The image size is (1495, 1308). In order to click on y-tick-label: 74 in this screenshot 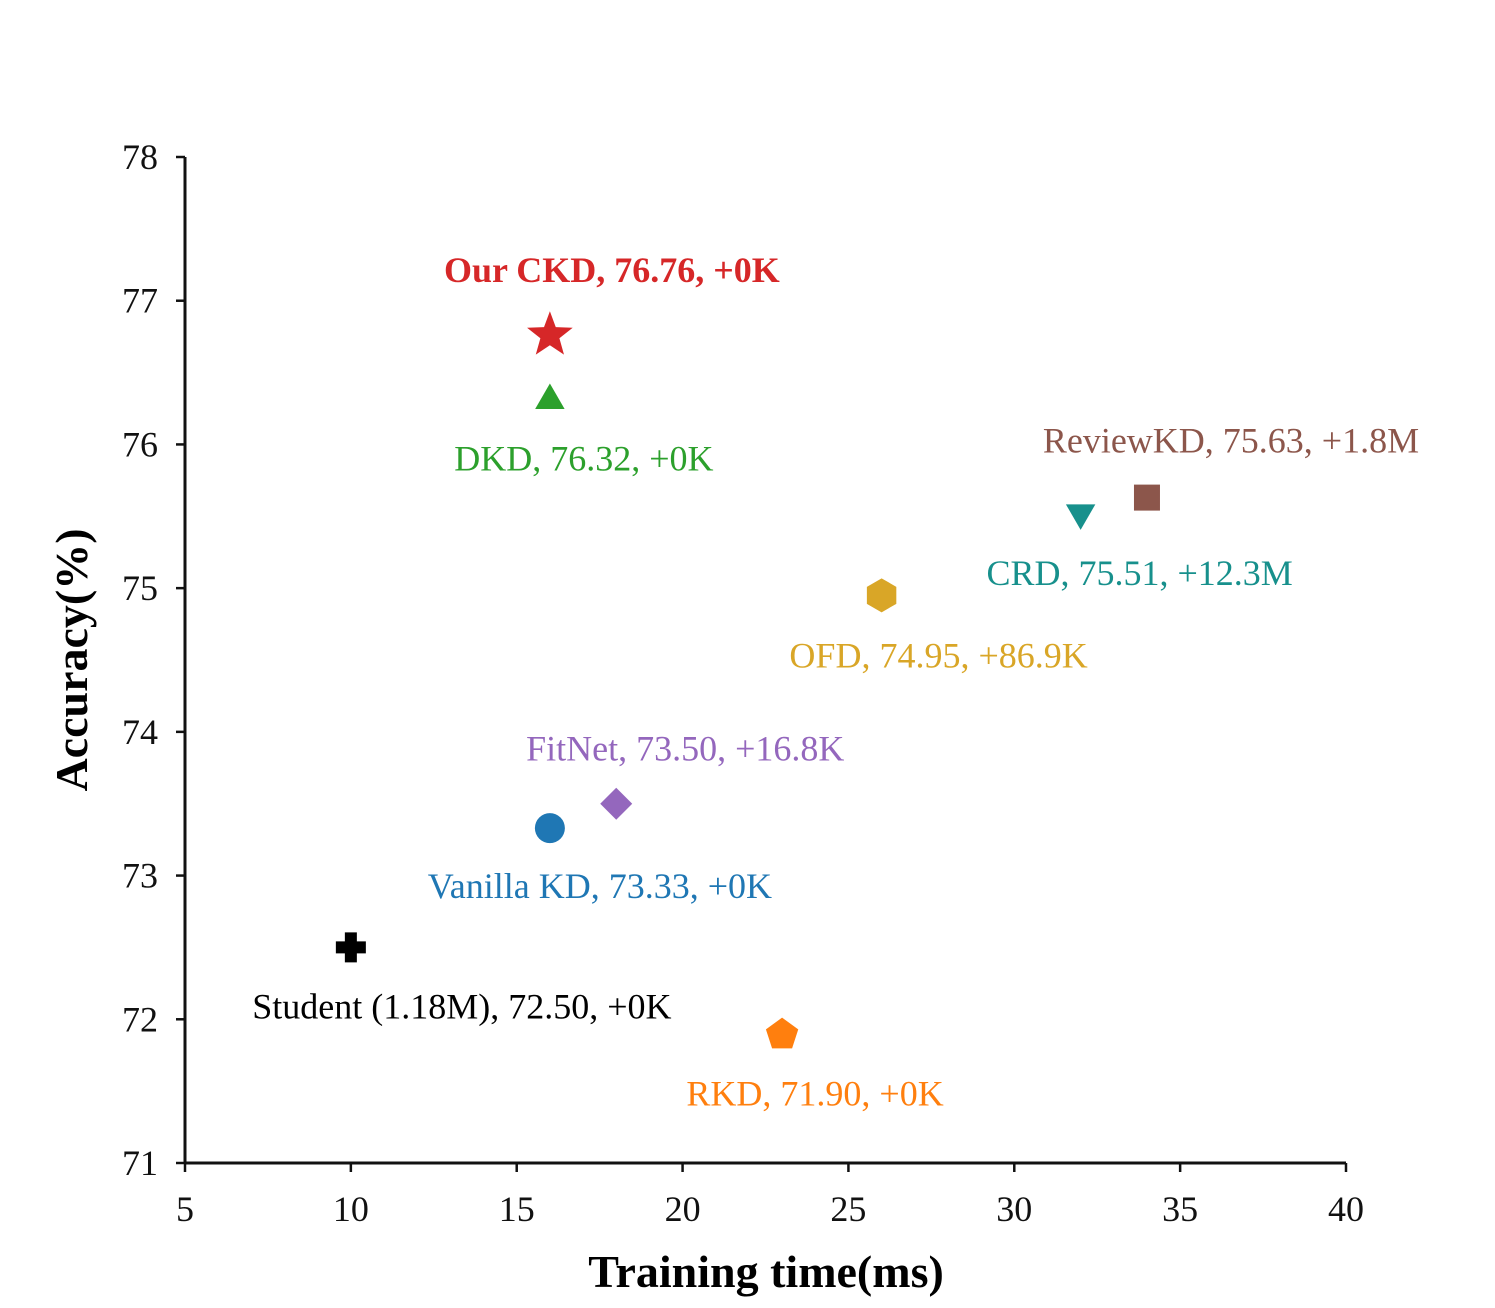, I will do `click(140, 732)`.